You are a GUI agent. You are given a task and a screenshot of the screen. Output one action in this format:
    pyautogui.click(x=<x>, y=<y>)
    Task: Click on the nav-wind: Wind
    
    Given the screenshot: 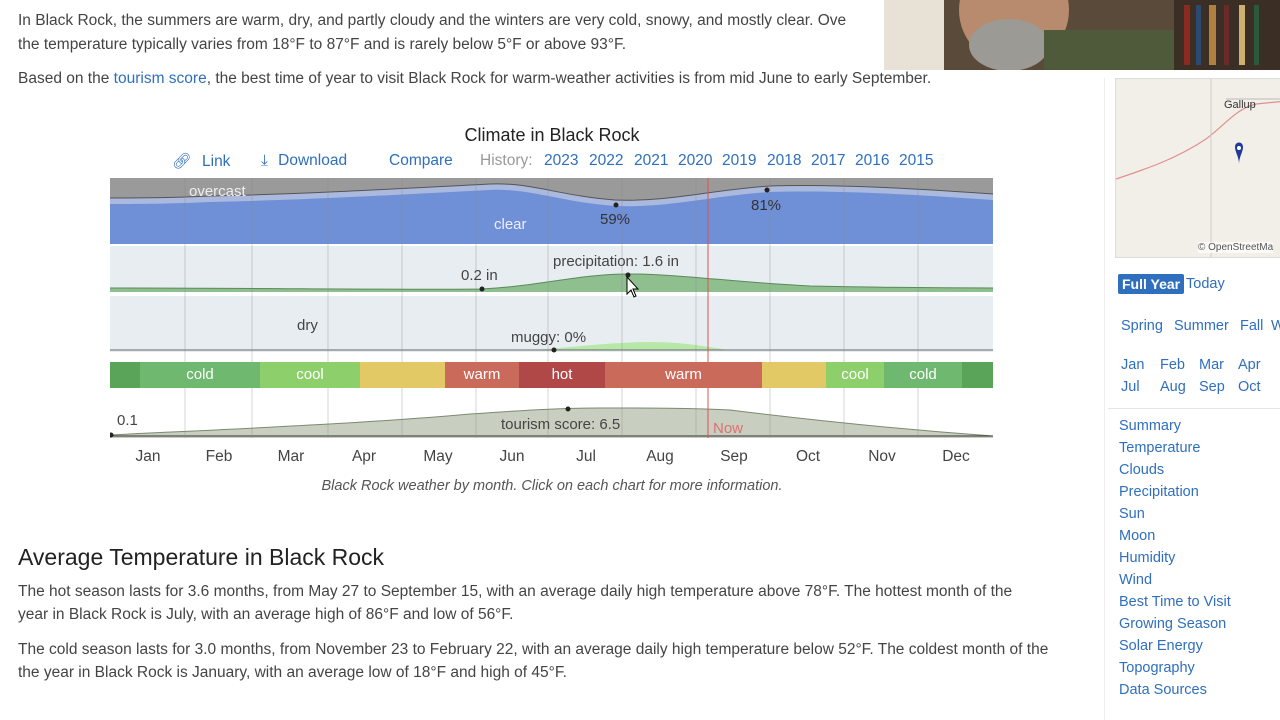 What is the action you would take?
    pyautogui.click(x=1136, y=580)
    